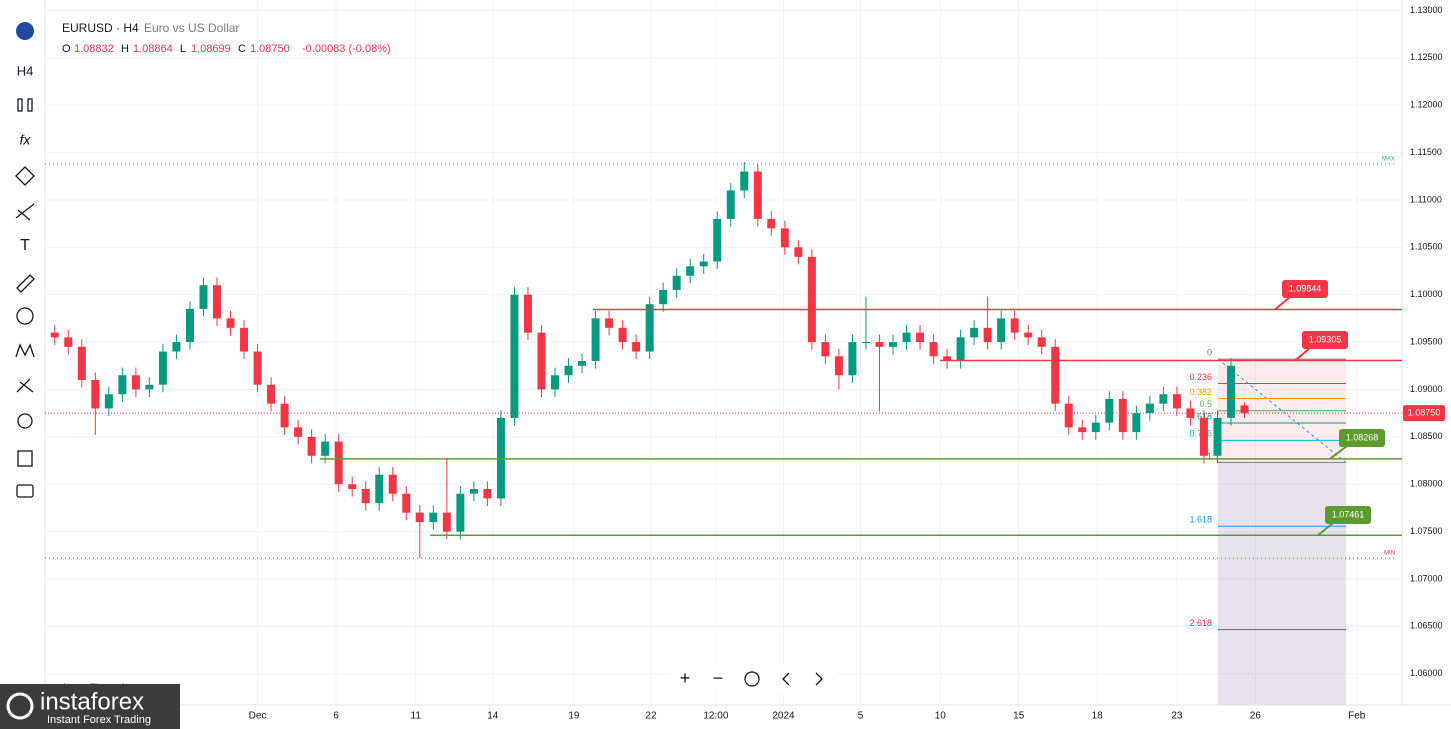 The image size is (1451, 729). I want to click on x-tick-label: 22, so click(651, 716).